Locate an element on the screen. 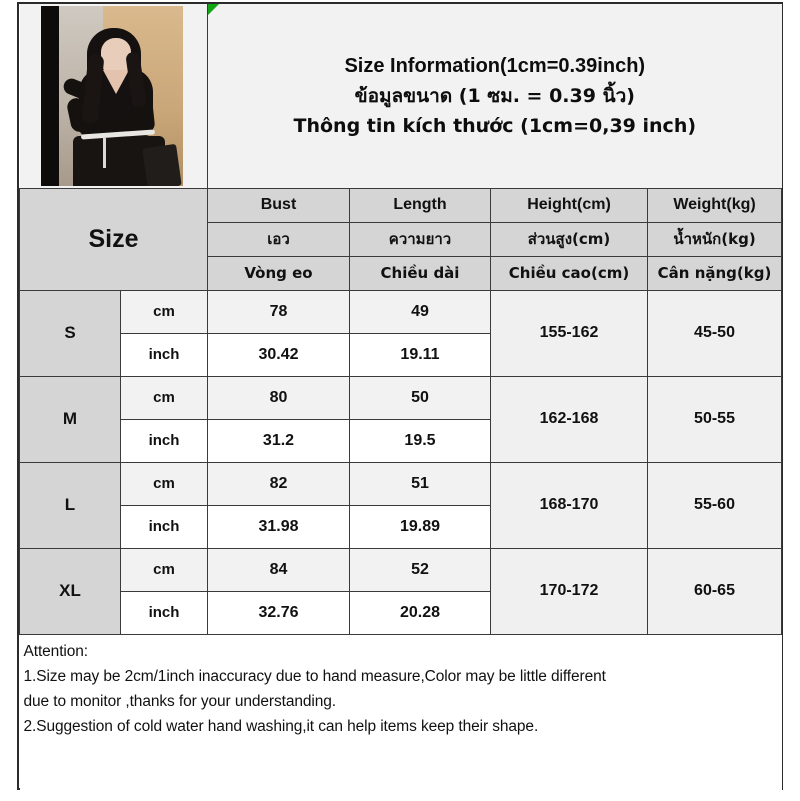 This screenshot has width=800, height=801. column-header-bust-th: เอว is located at coordinates (278, 239).